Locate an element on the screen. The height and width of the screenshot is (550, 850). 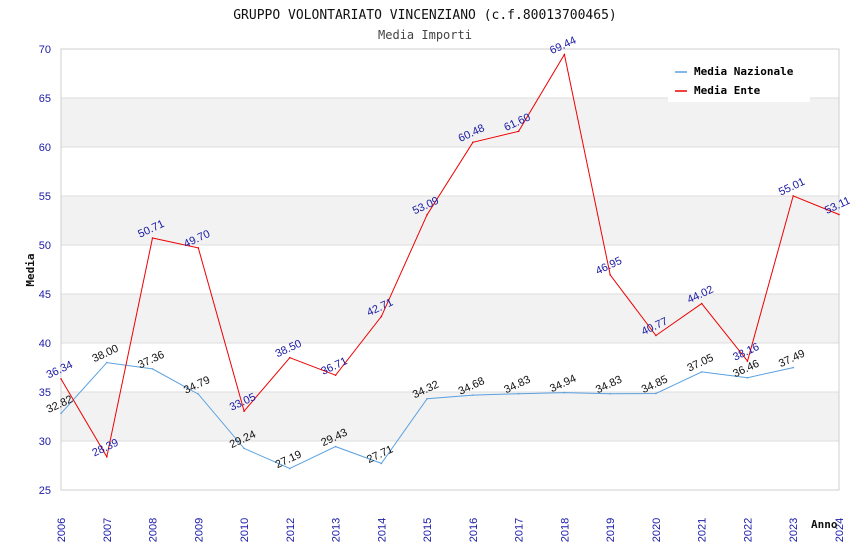
x-tick-label: 2015 is located at coordinates (428, 530).